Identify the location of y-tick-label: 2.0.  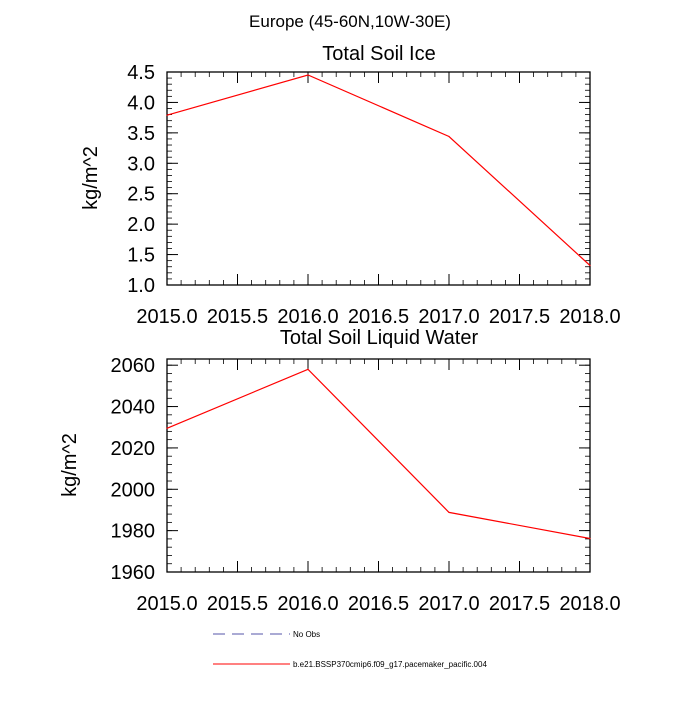
(141, 225).